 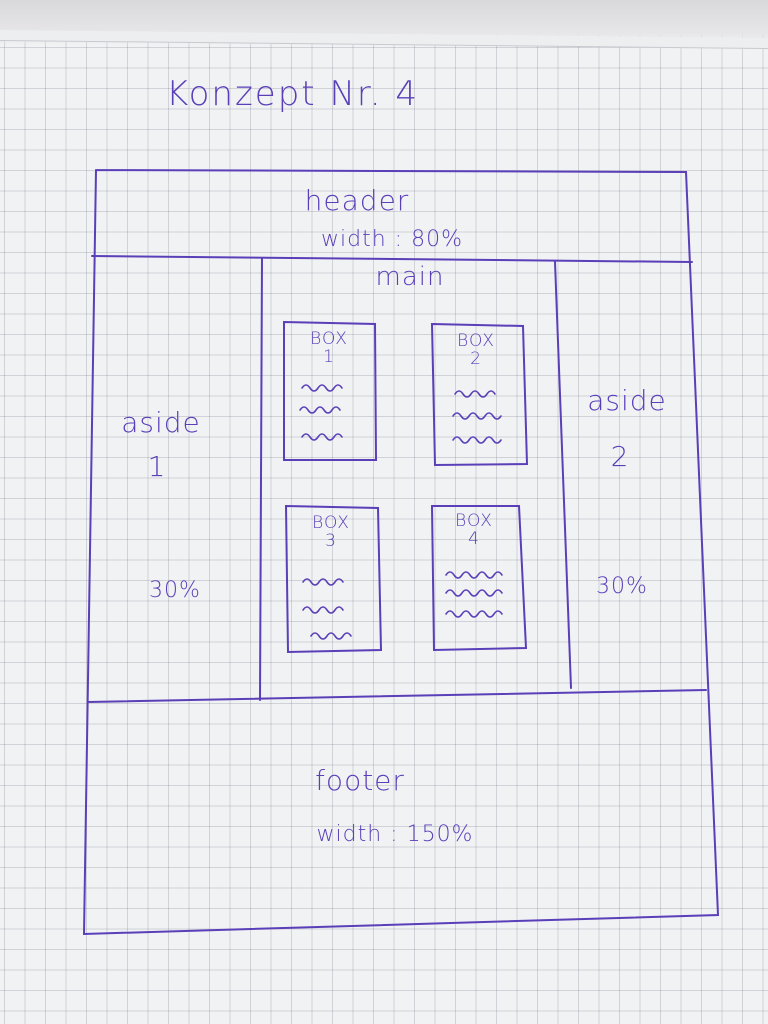 I want to click on box-2-outline, so click(x=479, y=394).